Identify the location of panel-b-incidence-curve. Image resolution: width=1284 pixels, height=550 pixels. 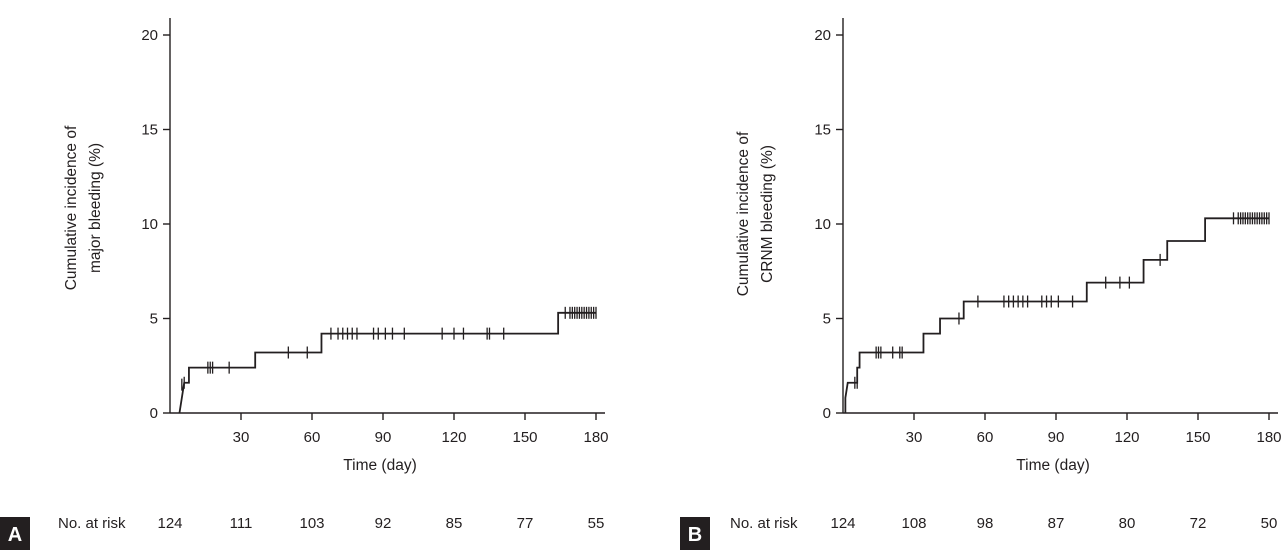
(1056, 315).